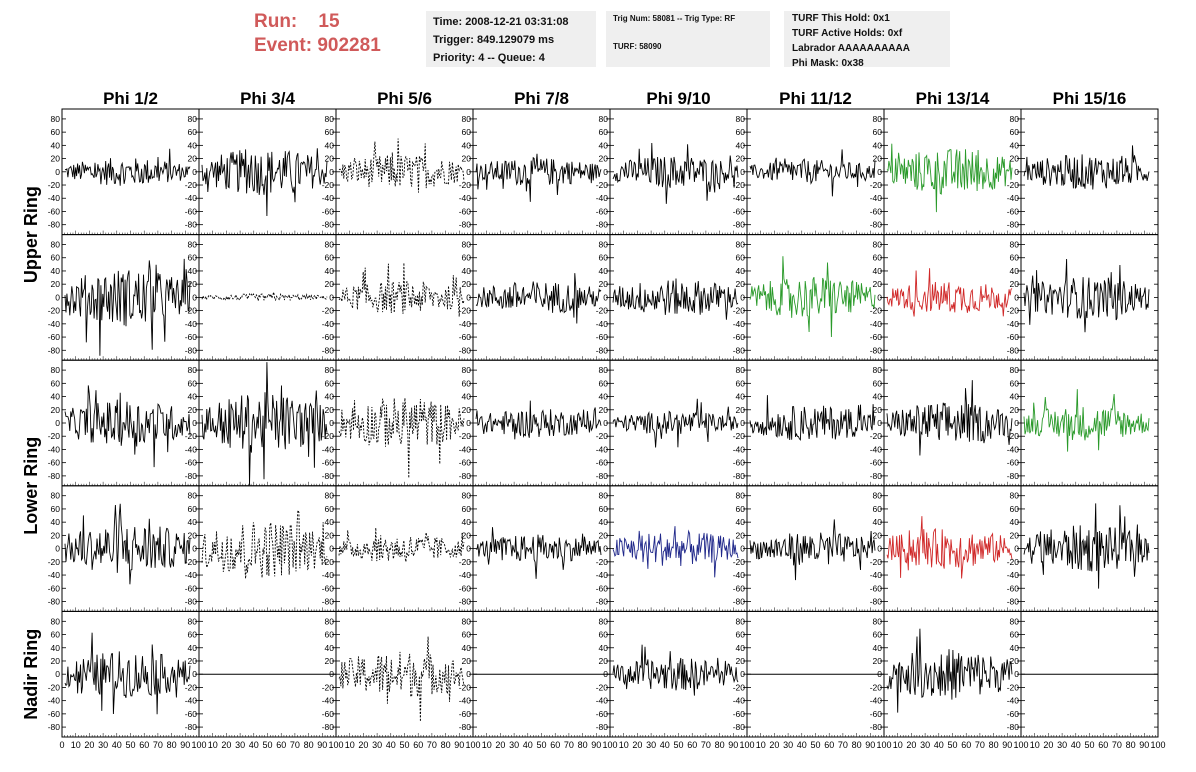 The image size is (1196, 772). Describe the element at coordinates (31, 674) in the screenshot. I see `ring-label: Nadir Ring` at that location.